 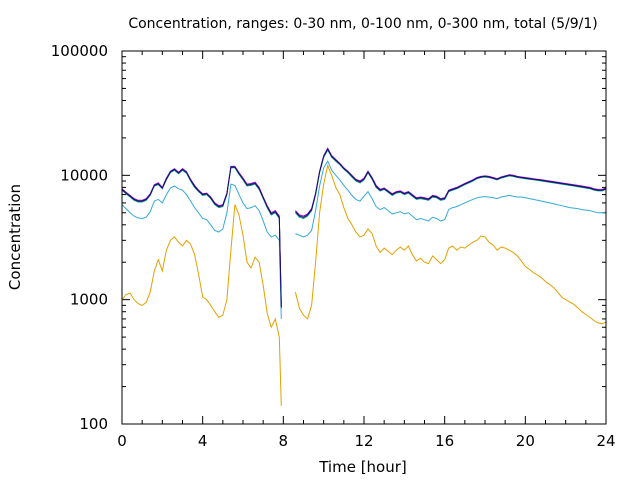 I want to click on x-tick-label: 0, so click(x=122, y=441).